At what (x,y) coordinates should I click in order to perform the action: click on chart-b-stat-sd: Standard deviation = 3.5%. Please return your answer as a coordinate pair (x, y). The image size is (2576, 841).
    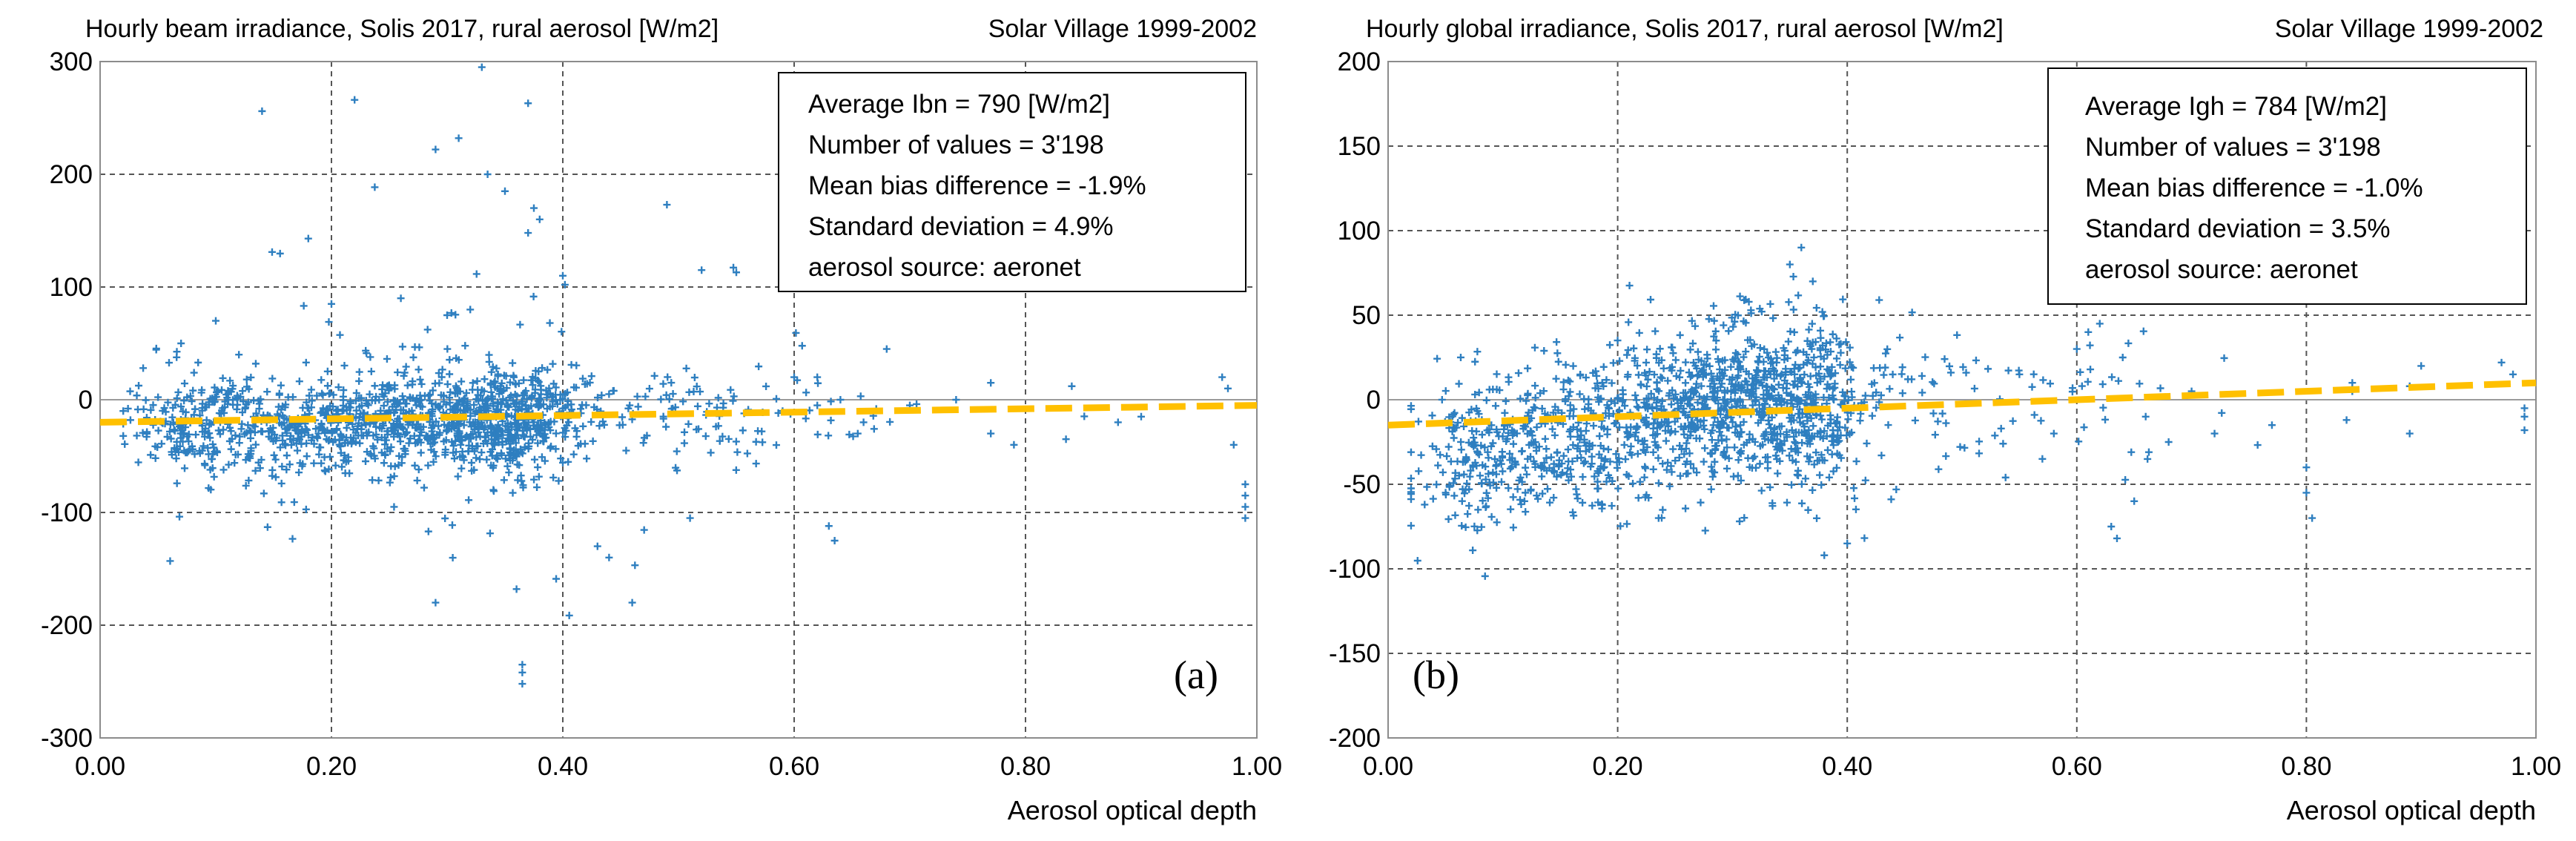
    Looking at the image, I should click on (2238, 228).